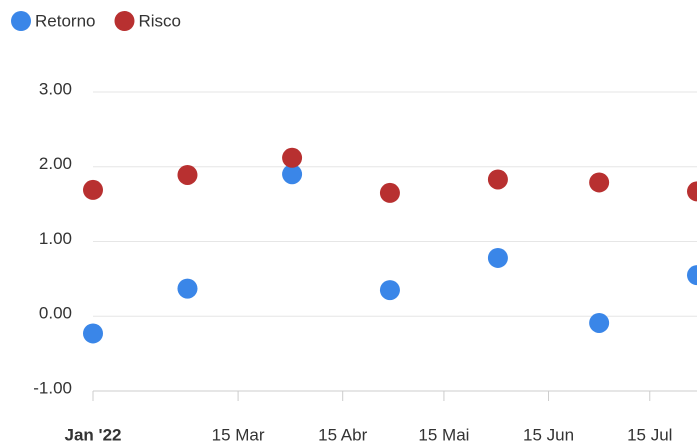 The width and height of the screenshot is (697, 446). Describe the element at coordinates (238, 434) in the screenshot. I see `x-tick-label: 15 Mar` at that location.